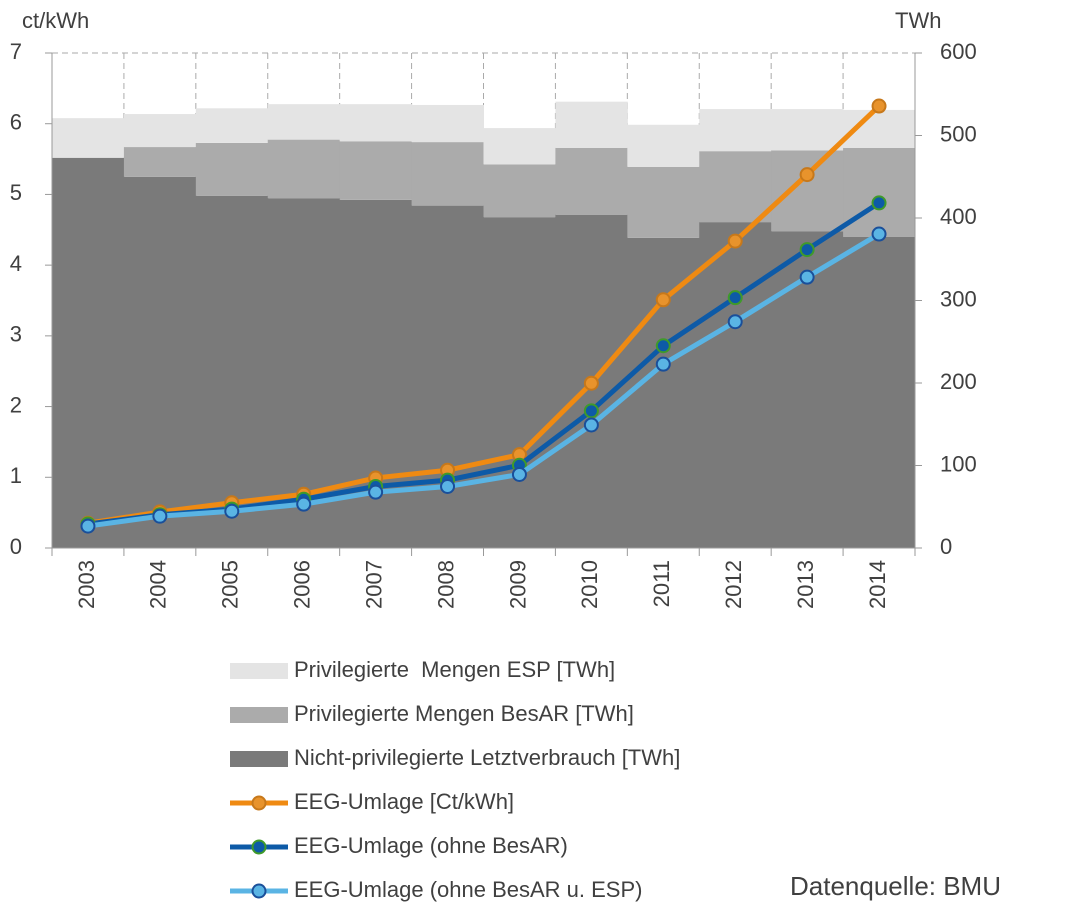 Image resolution: width=1073 pixels, height=905 pixels. I want to click on y2-tick-label: 300, so click(958, 298).